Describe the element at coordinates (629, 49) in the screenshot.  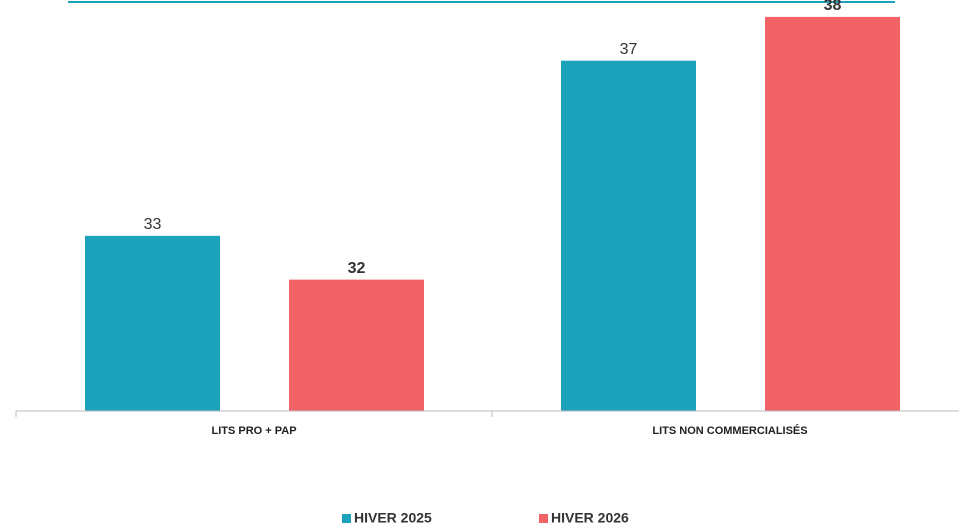
I see `value-label: 37` at that location.